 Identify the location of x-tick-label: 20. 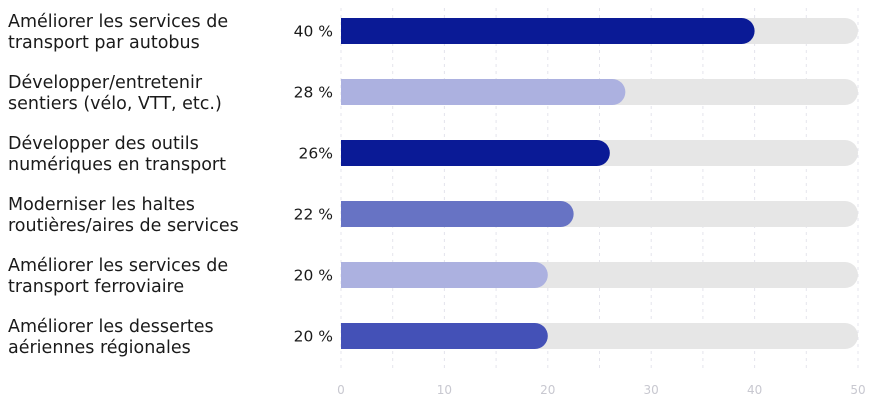
(547, 390).